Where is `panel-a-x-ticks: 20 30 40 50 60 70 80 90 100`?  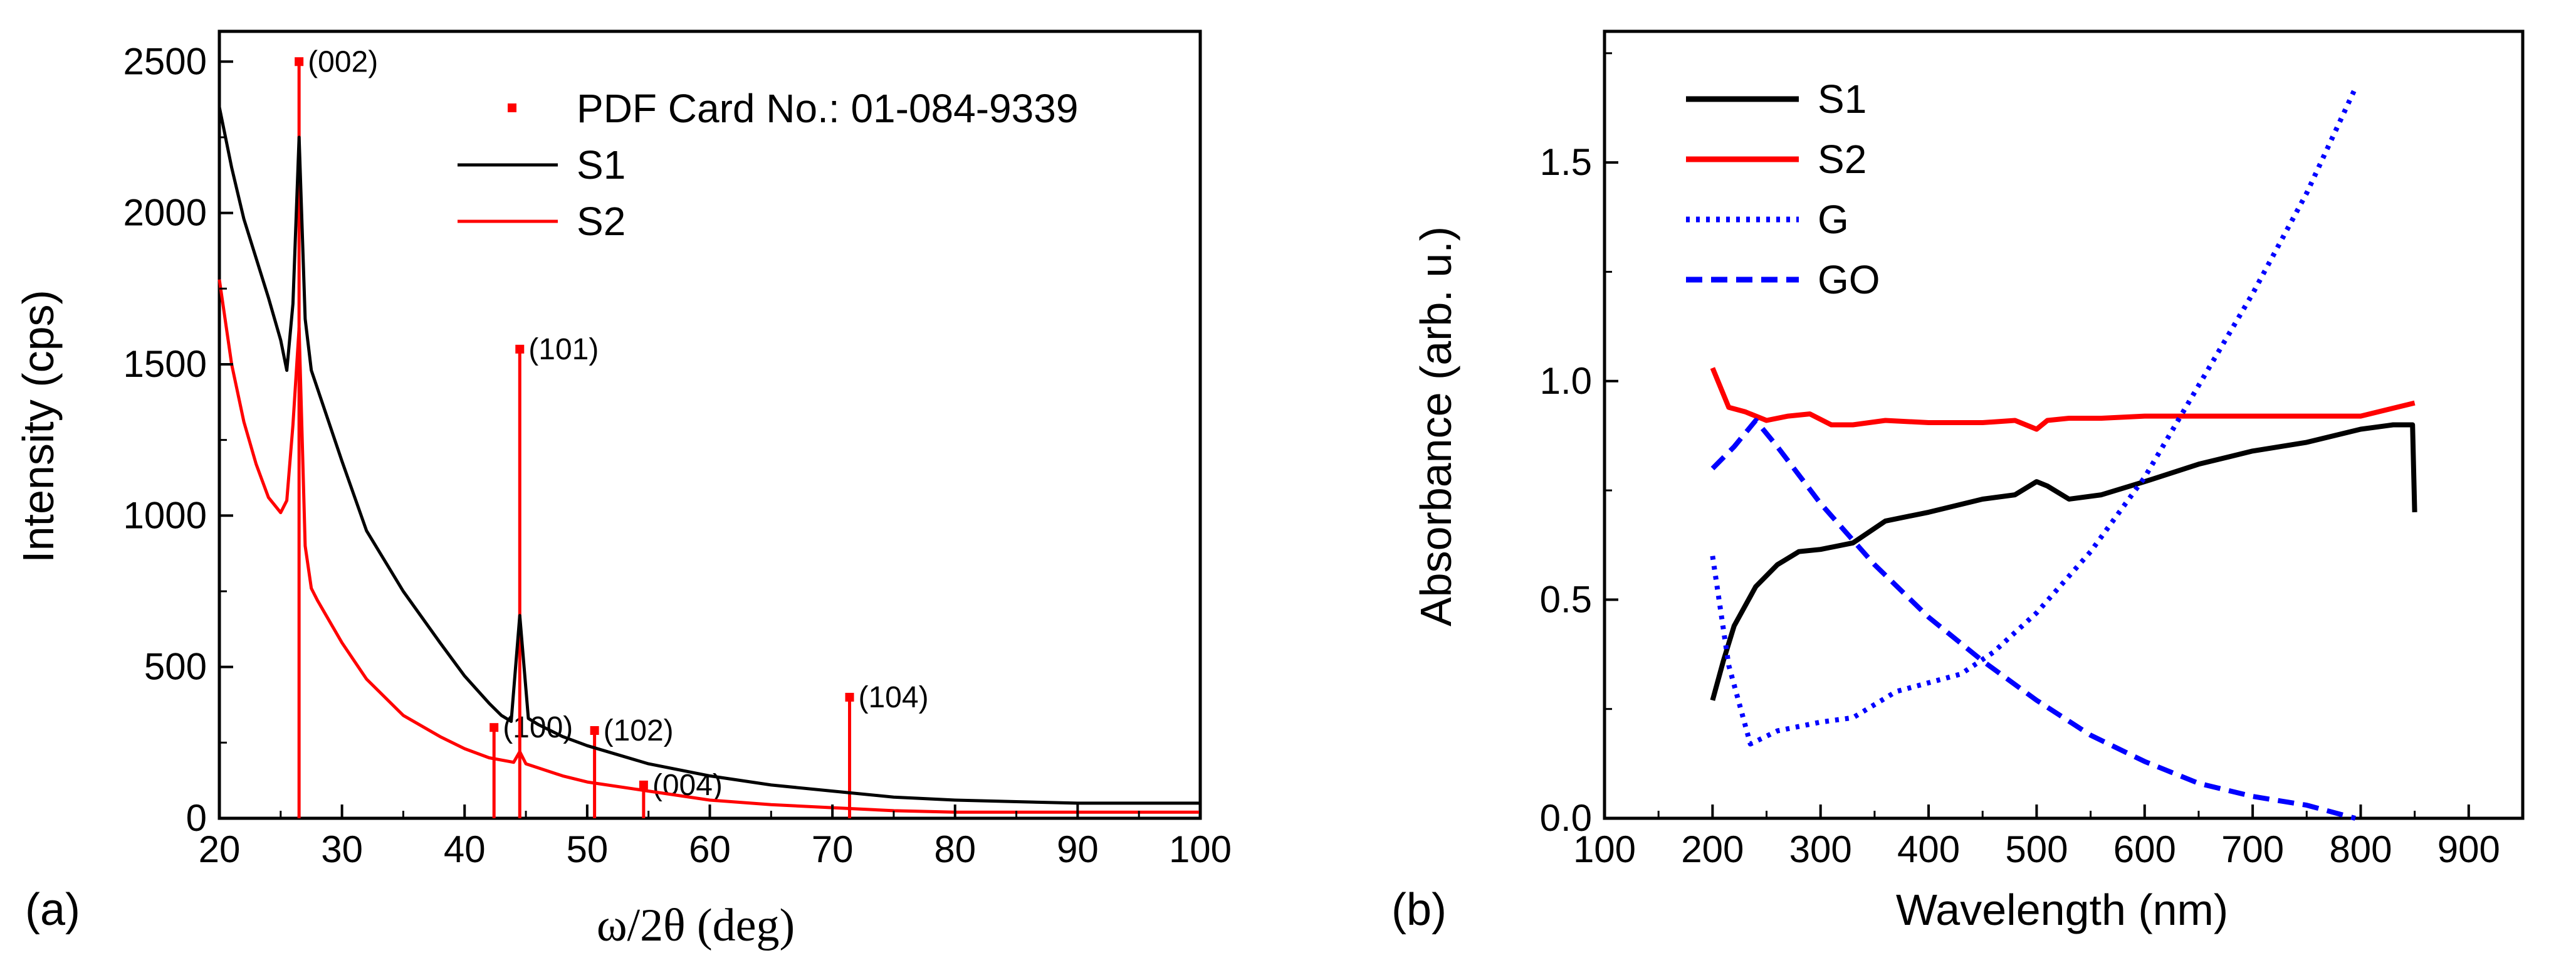
panel-a-x-ticks: 20 30 40 50 60 70 80 90 100 is located at coordinates (715, 837).